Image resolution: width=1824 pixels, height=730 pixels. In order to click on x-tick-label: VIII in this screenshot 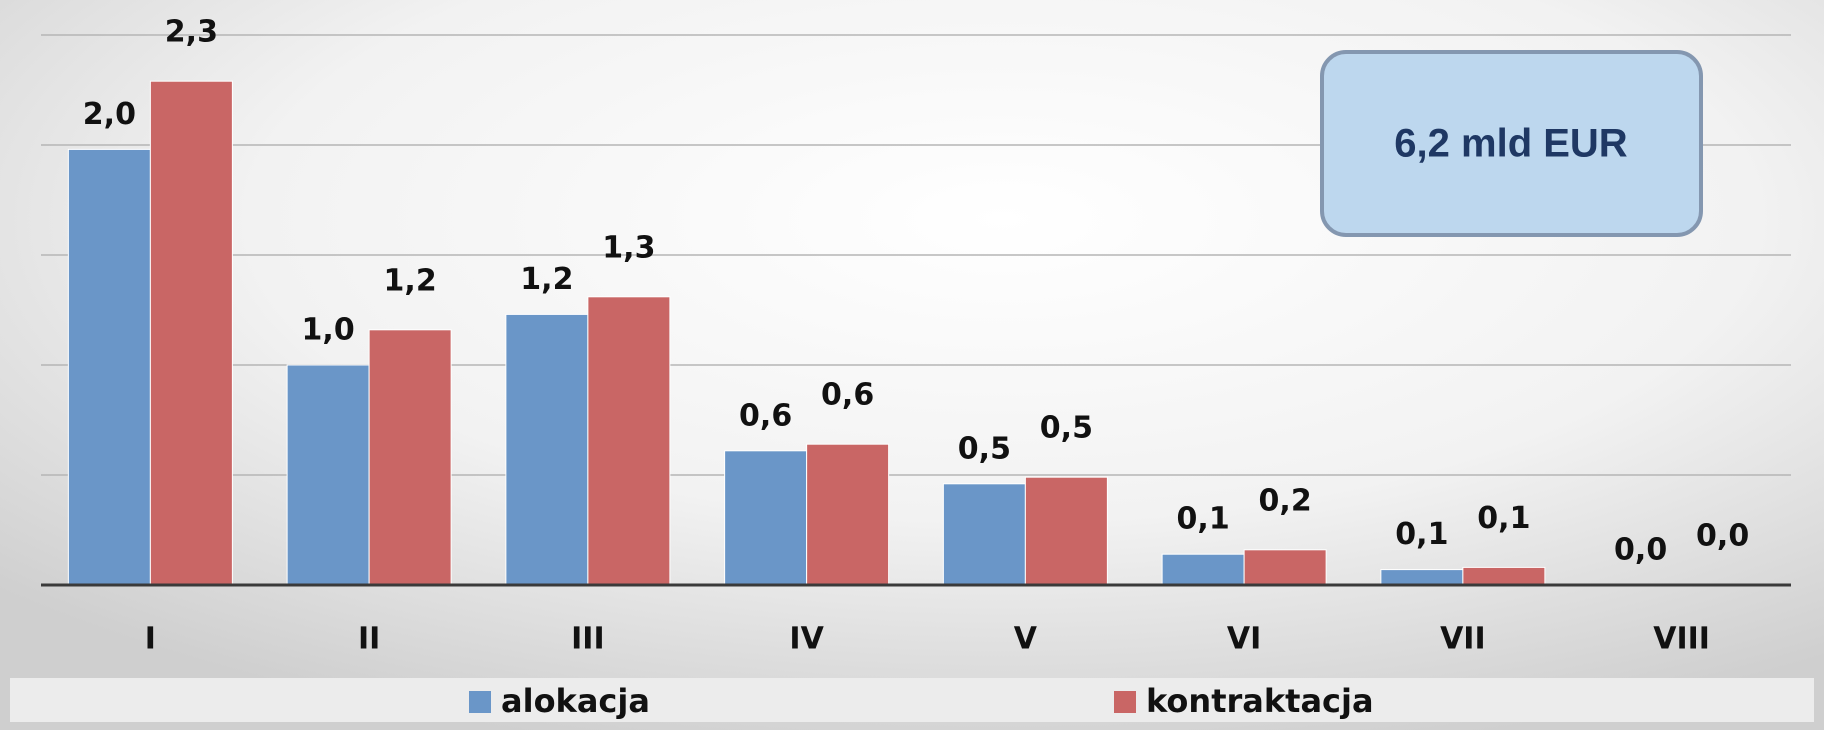, I will do `click(1681, 639)`.